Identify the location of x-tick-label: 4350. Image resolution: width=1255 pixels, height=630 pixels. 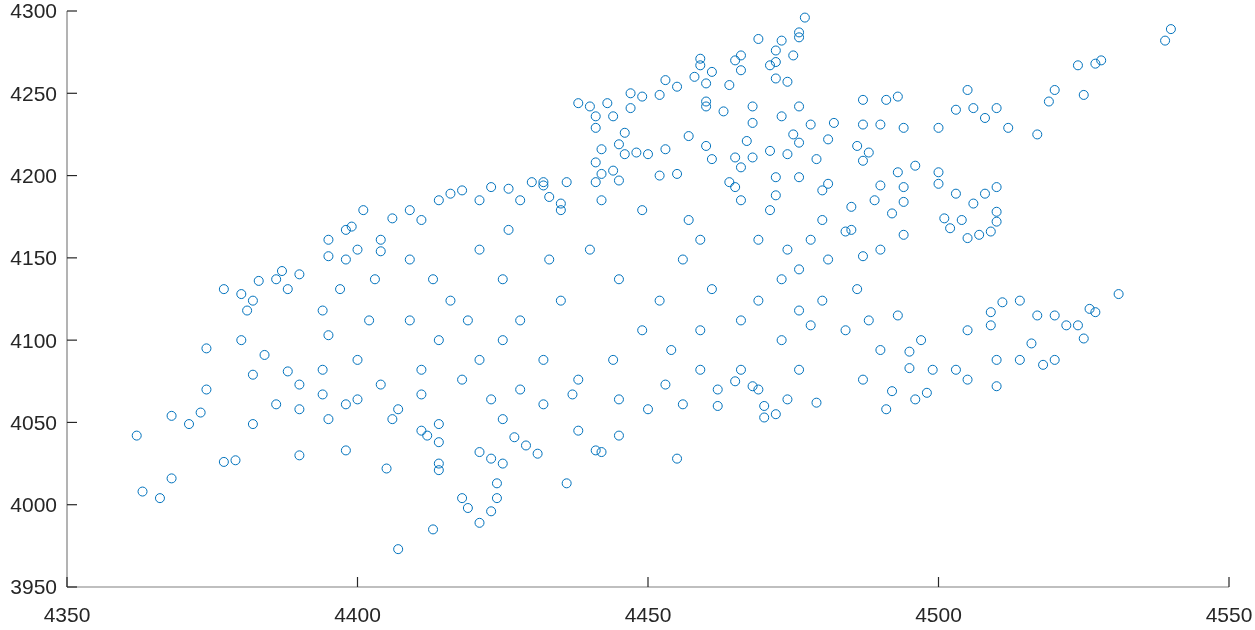
(67, 614).